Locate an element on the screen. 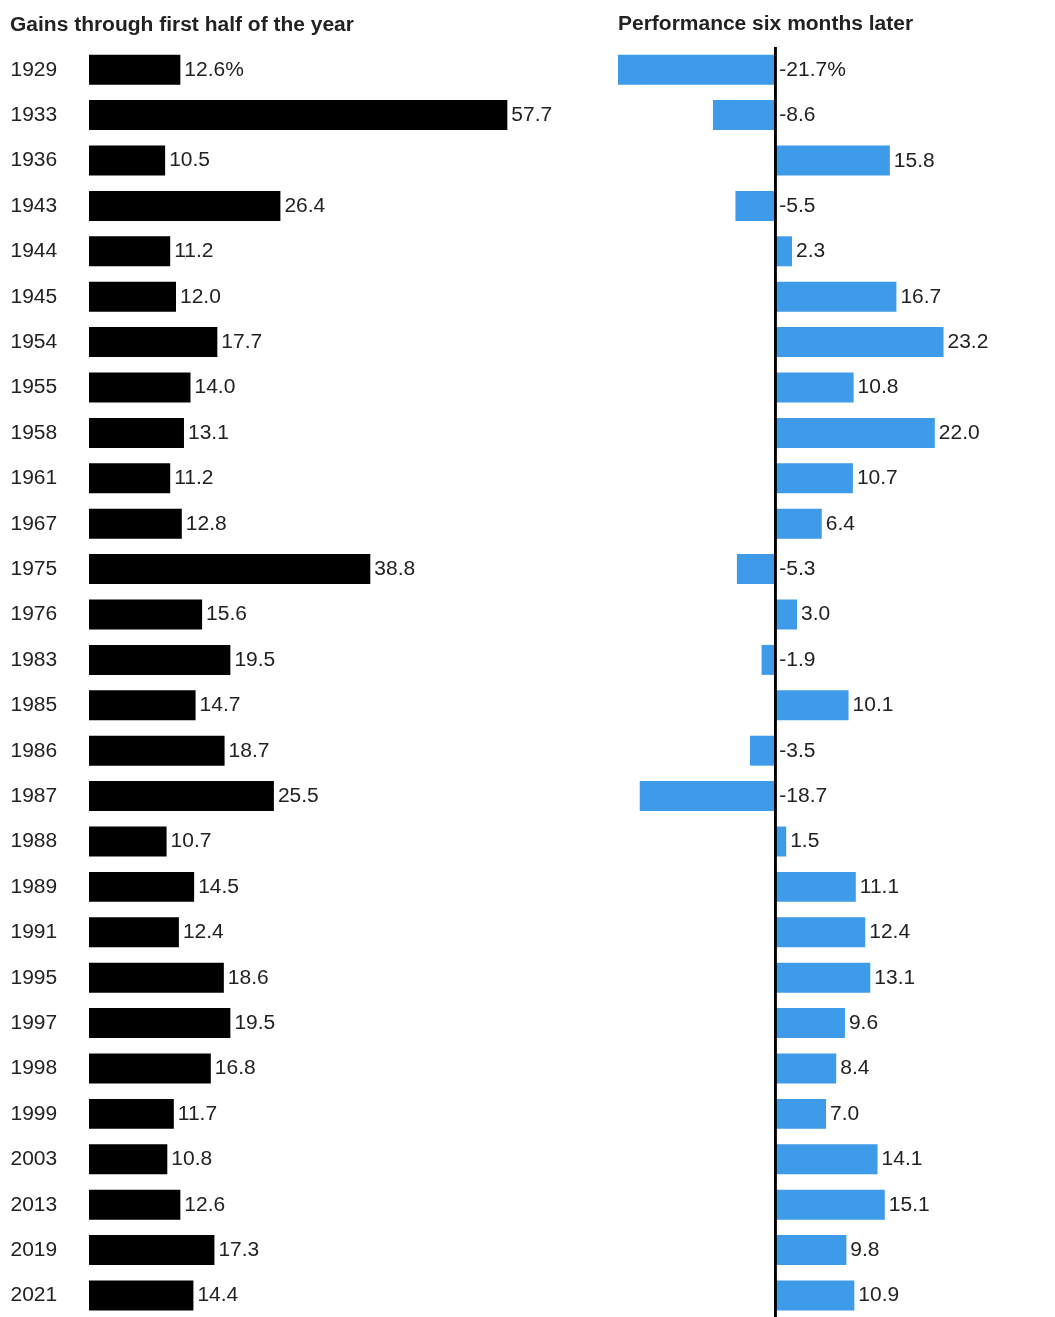 The image size is (1055, 1317). chart-title: Performance six months later is located at coordinates (766, 23).